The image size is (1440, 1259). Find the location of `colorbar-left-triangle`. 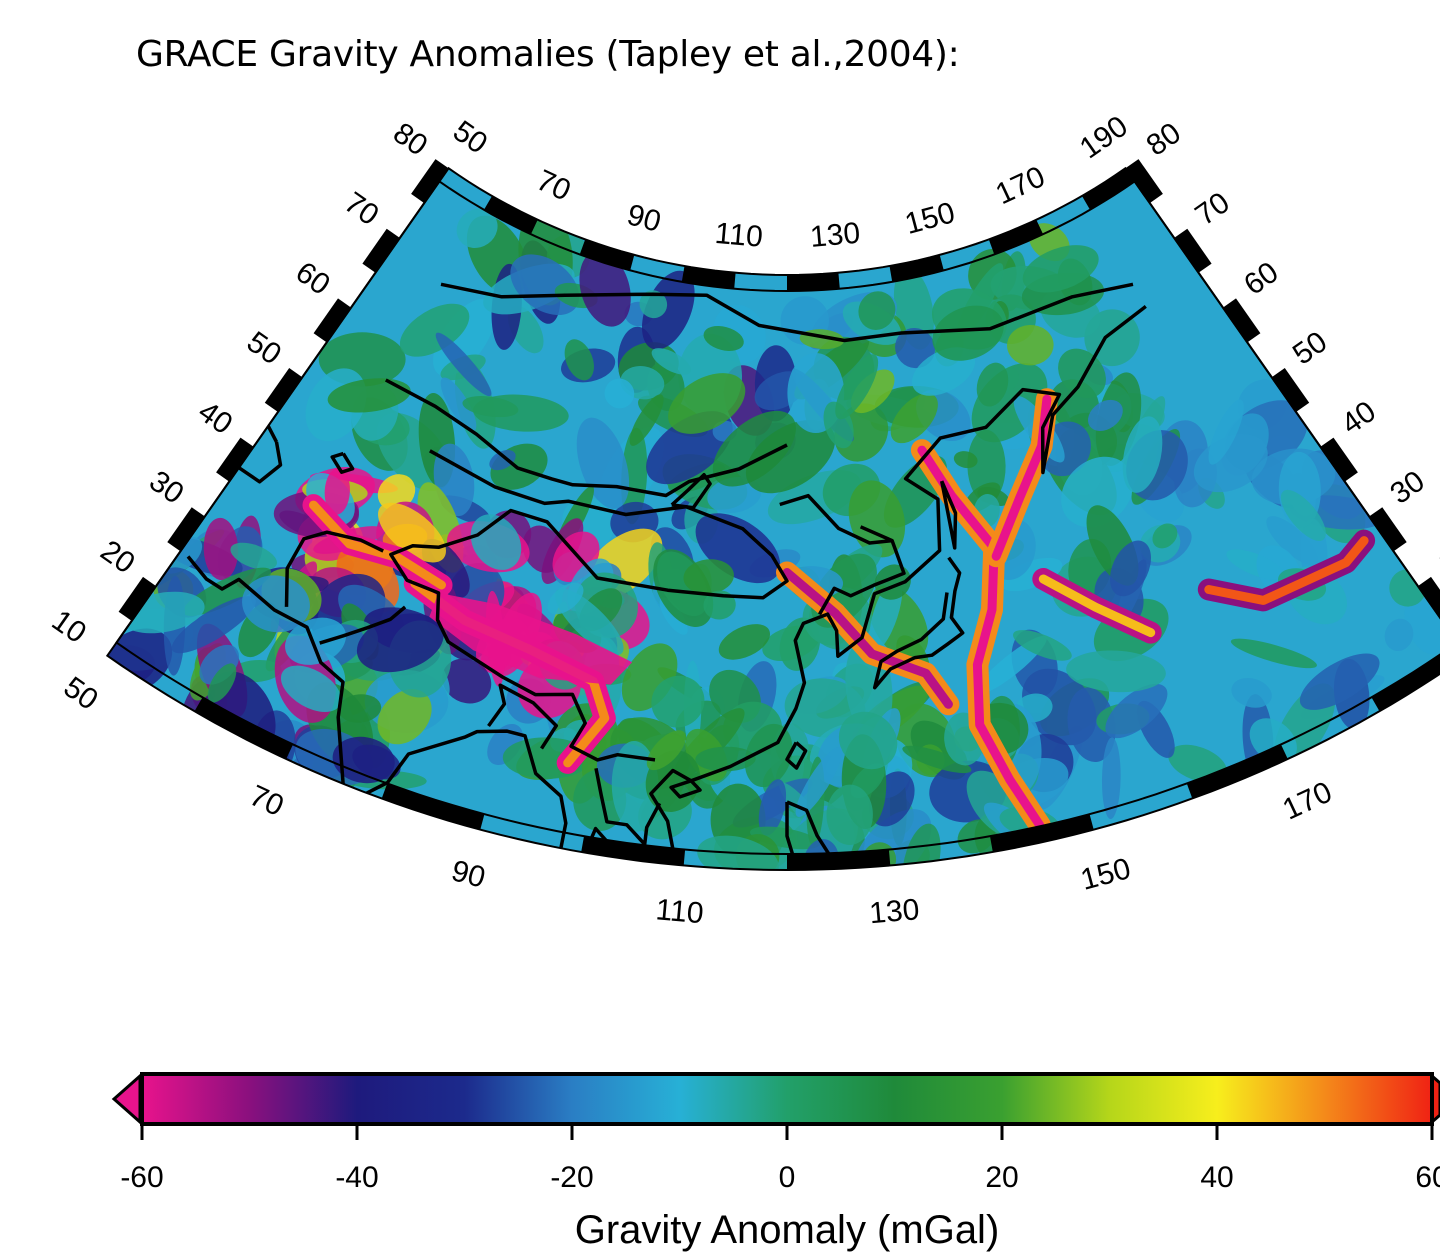

colorbar-left-triangle is located at coordinates (126, 1099).